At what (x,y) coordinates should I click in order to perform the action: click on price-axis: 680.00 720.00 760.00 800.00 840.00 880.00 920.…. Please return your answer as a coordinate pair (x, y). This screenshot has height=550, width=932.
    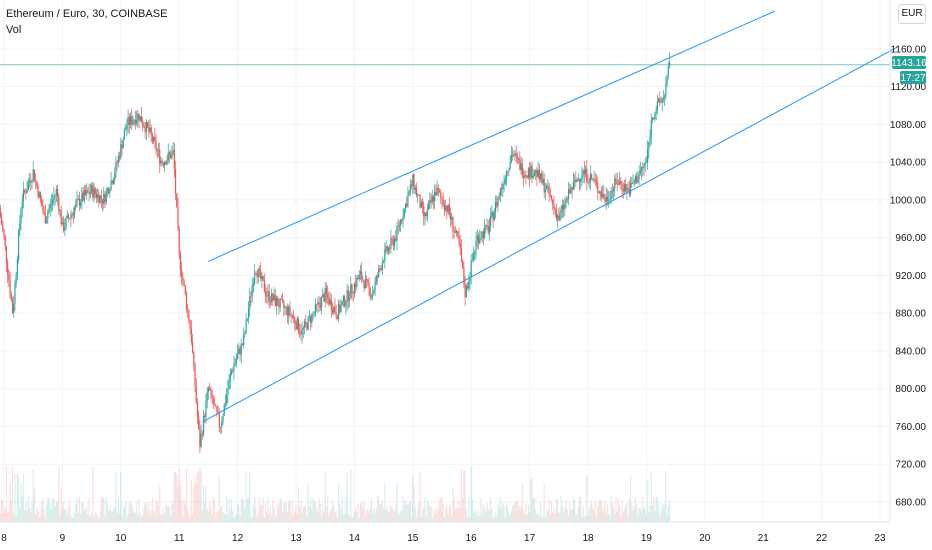
    Looking at the image, I should click on (908, 261).